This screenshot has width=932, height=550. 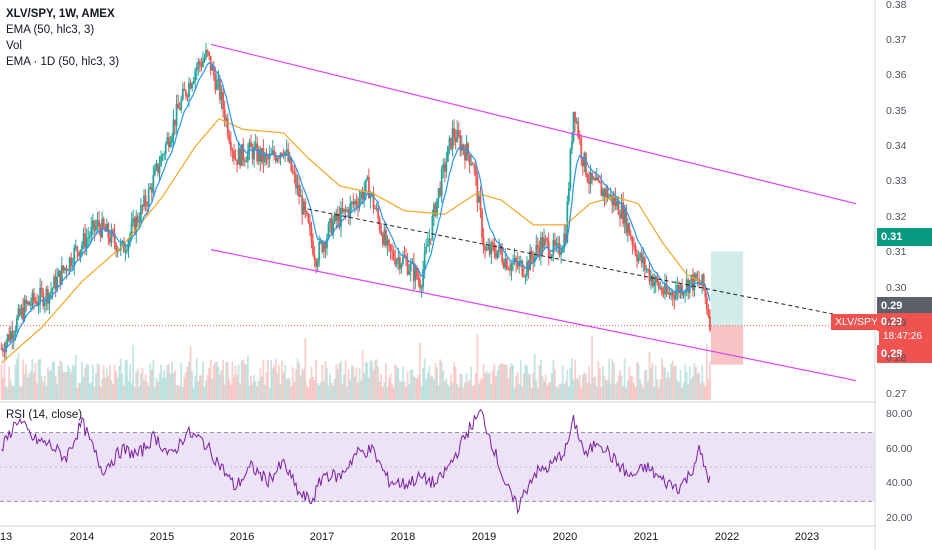 I want to click on x-tick-label: 2015, so click(x=162, y=537).